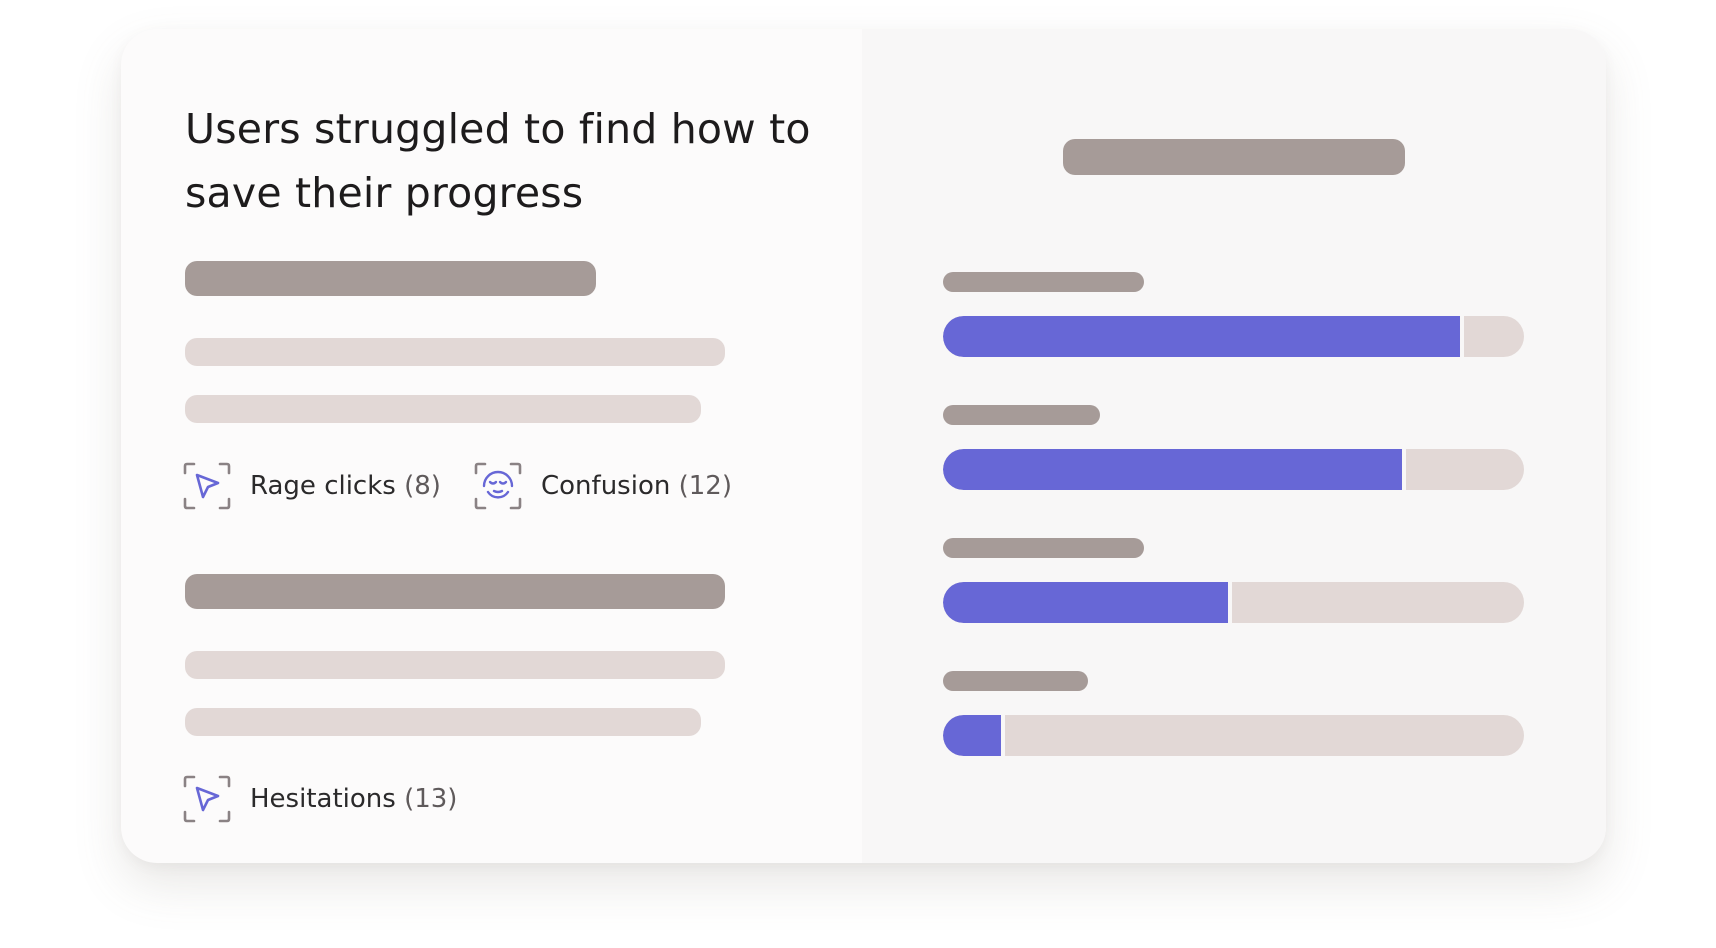 The width and height of the screenshot is (1716, 948). What do you see at coordinates (705, 486) in the screenshot?
I see `signal-count: (12)` at bounding box center [705, 486].